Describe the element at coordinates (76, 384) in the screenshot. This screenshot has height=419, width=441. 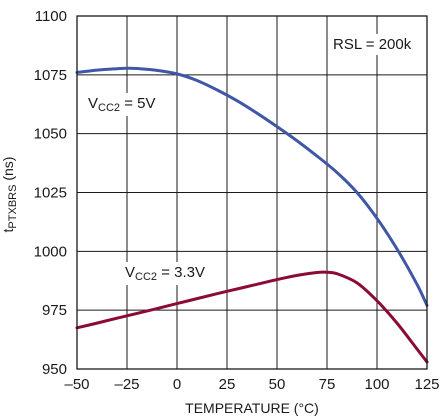
I see `x-tick-label: –50` at that location.